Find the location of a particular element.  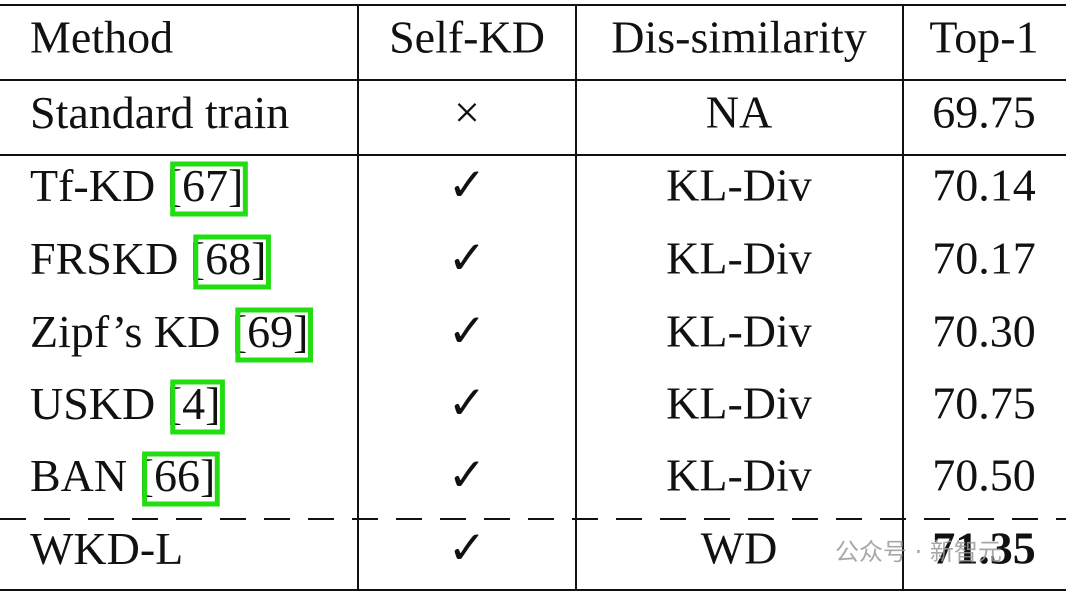

citation: [66] is located at coordinates (177, 475).